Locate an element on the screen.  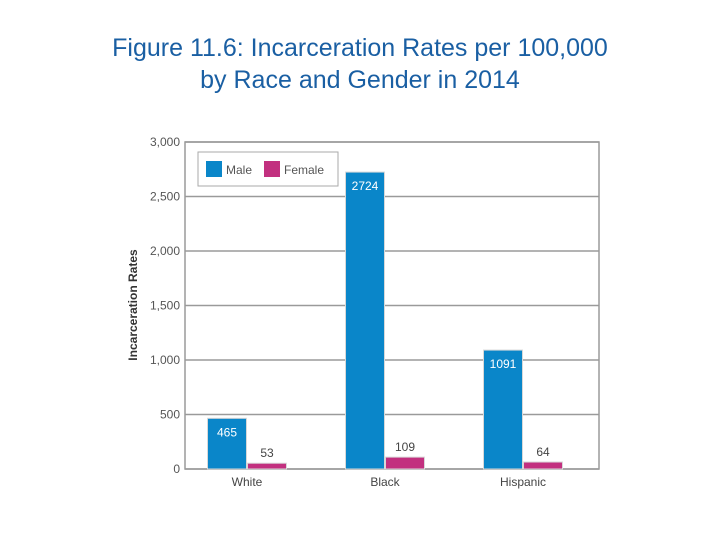
data-label: 465 is located at coordinates (227, 432).